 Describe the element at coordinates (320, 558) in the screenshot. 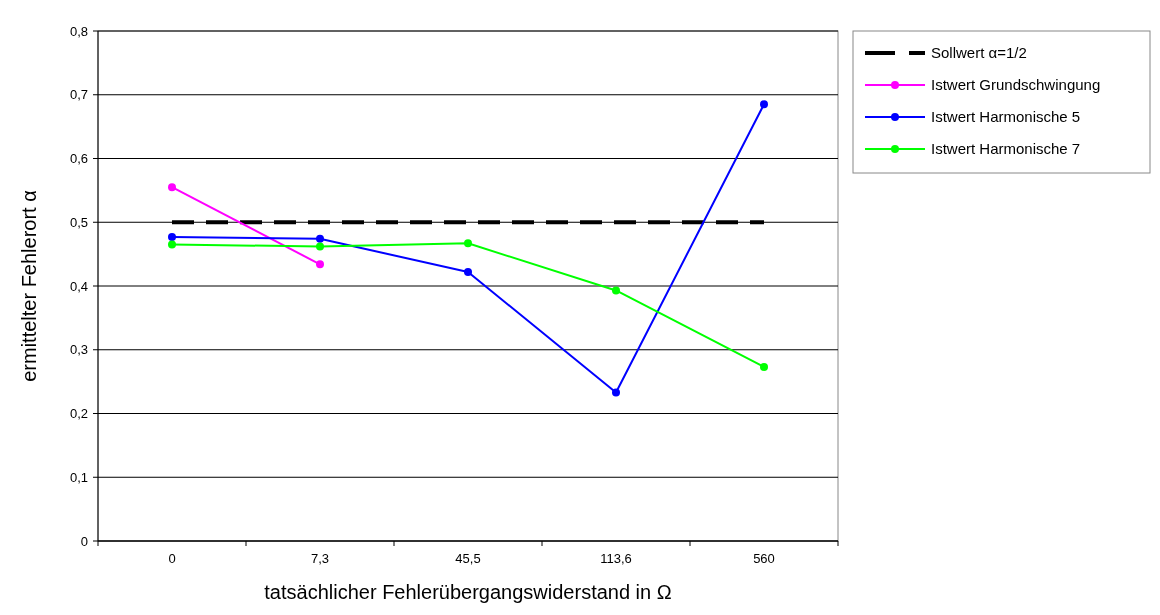

I see `x-tick-label: 7,3` at that location.